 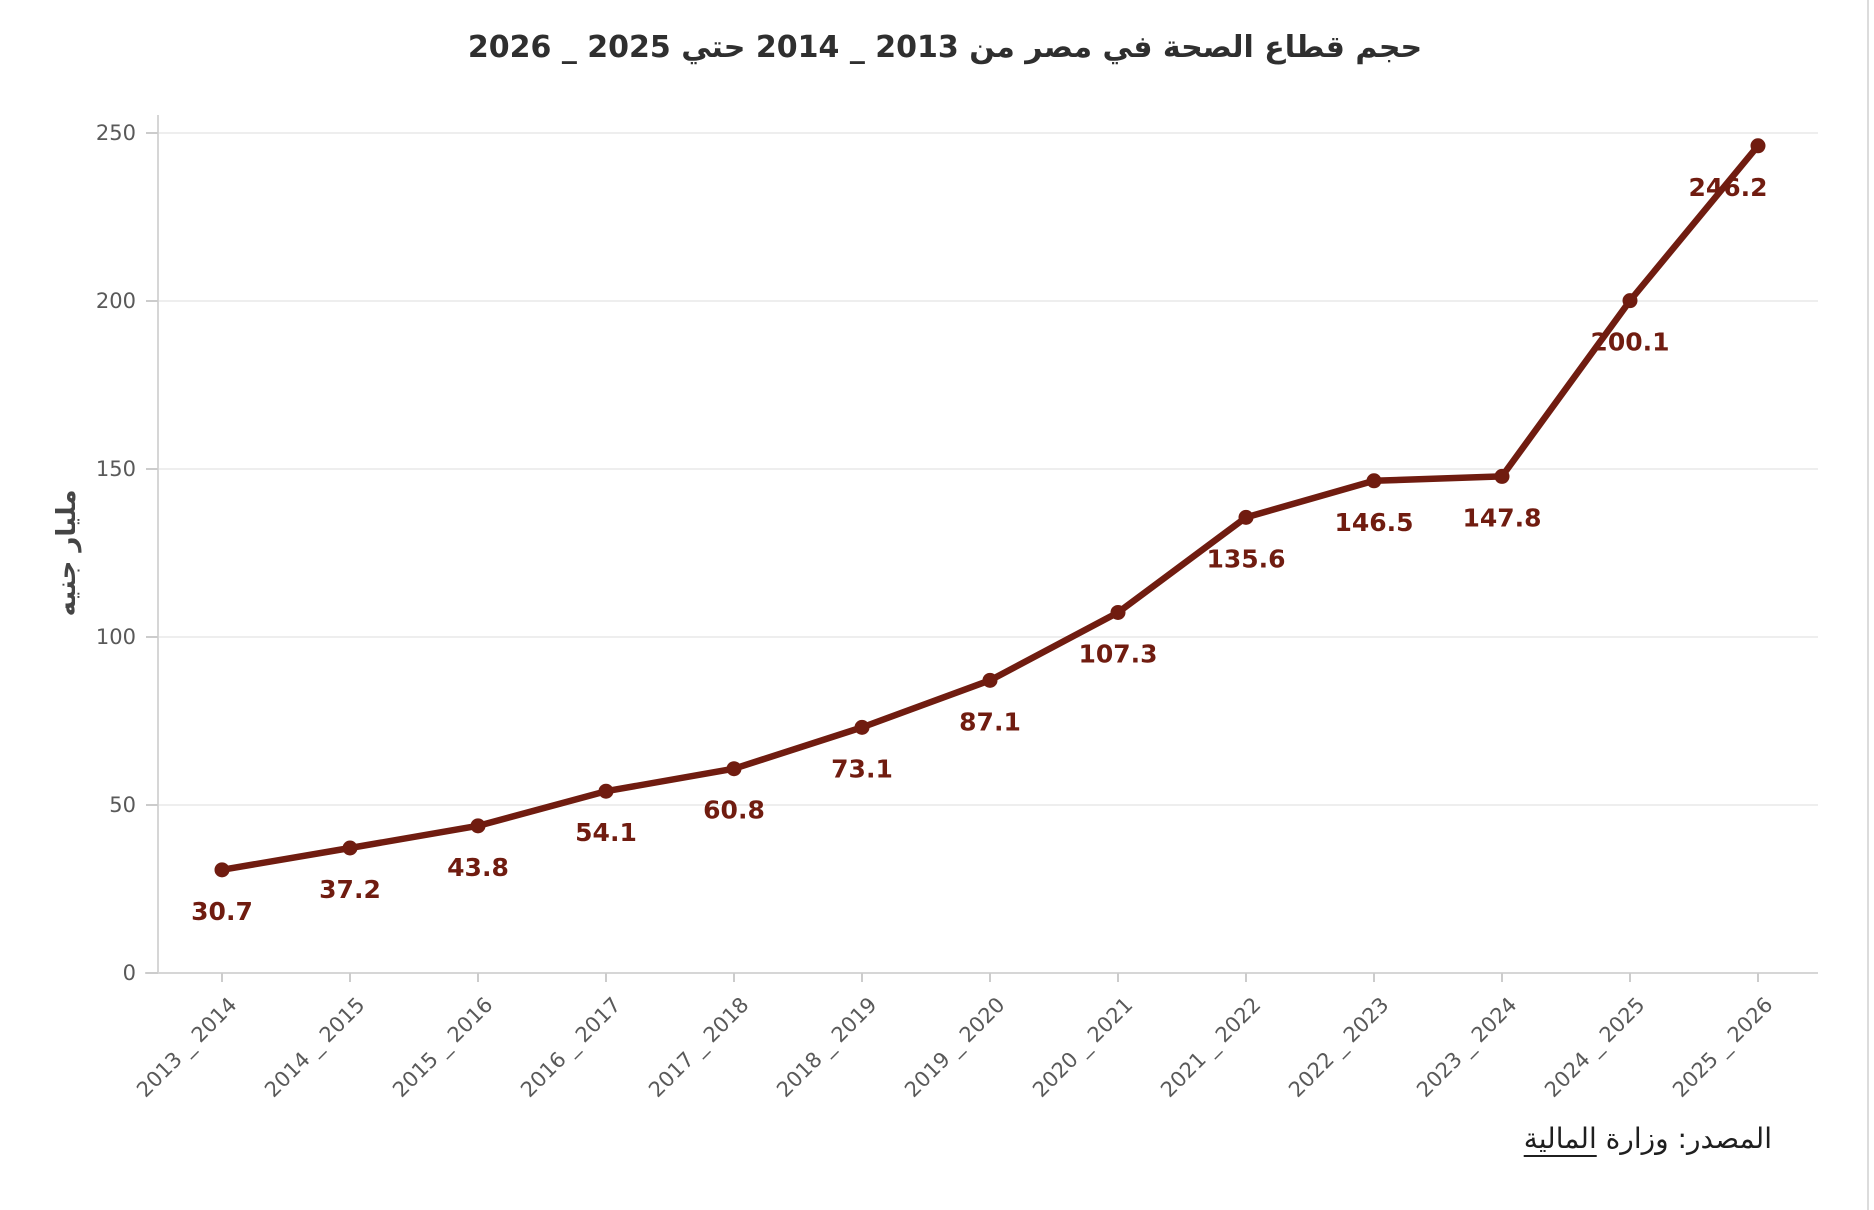 What do you see at coordinates (116, 301) in the screenshot?
I see `y-tick-label: 200` at bounding box center [116, 301].